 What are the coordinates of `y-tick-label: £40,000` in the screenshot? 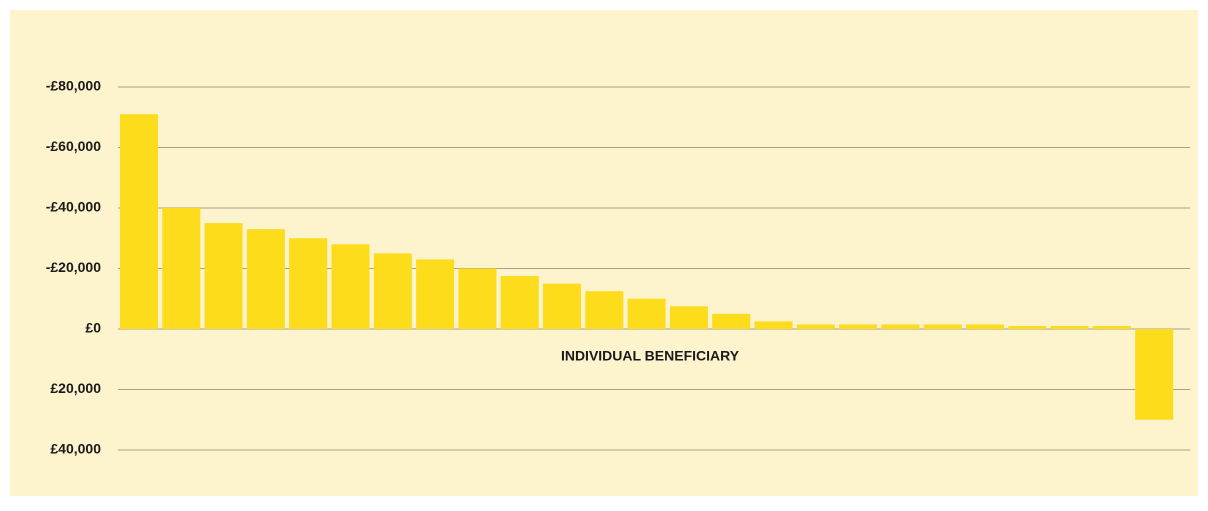 It's located at (75, 449).